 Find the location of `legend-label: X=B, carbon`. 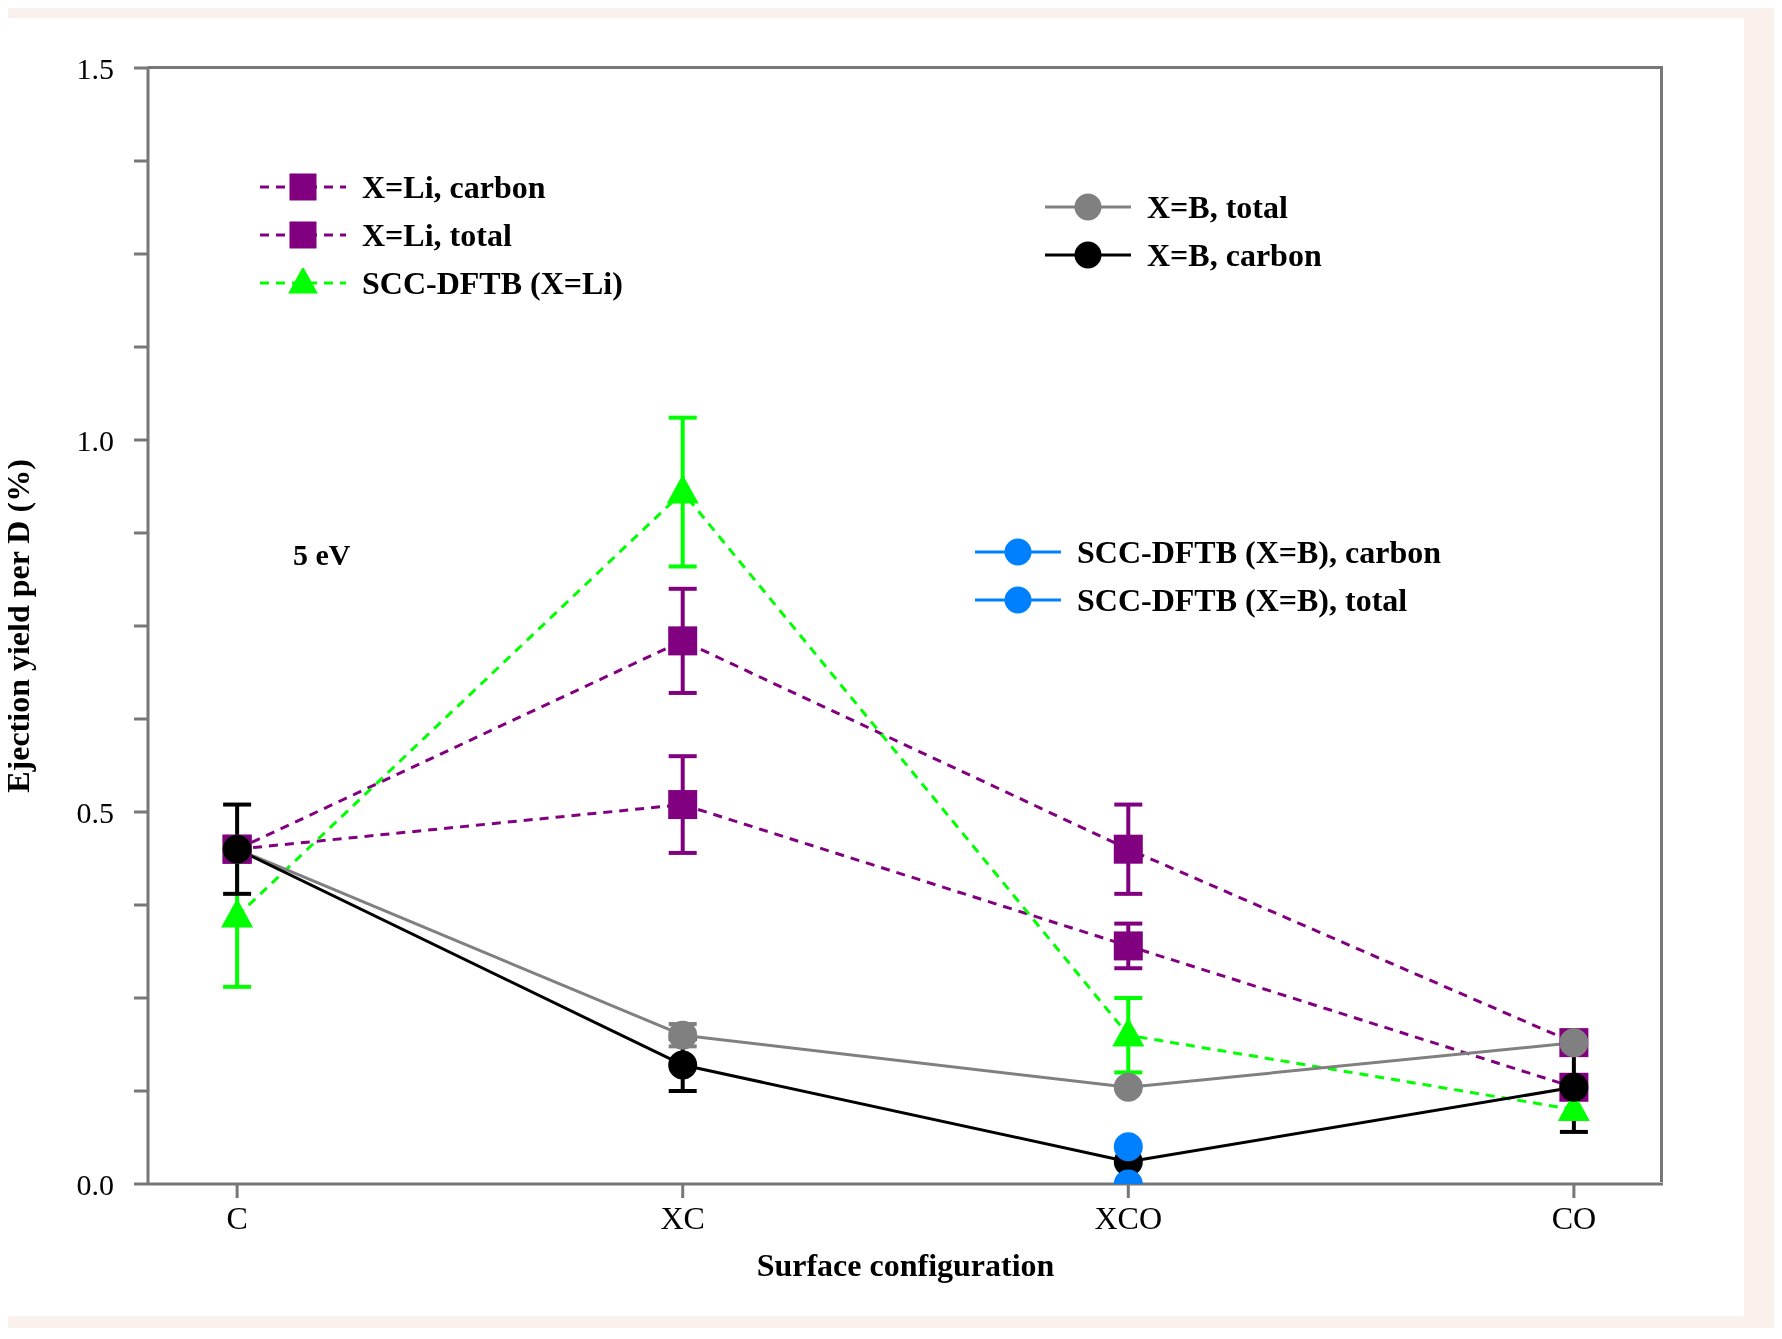

legend-label: X=B, carbon is located at coordinates (1234, 255).